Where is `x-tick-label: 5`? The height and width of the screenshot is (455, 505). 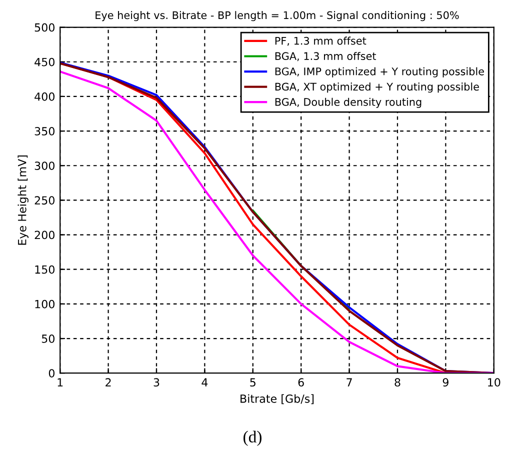 x-tick-label: 5 is located at coordinates (253, 382).